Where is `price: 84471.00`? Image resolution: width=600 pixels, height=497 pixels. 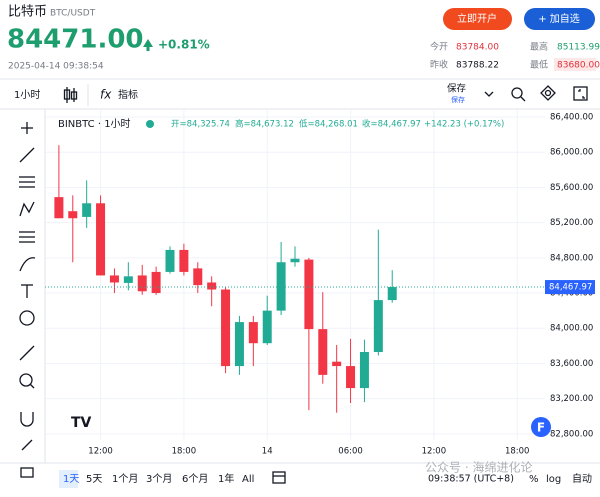
price: 84471.00 is located at coordinates (75, 40).